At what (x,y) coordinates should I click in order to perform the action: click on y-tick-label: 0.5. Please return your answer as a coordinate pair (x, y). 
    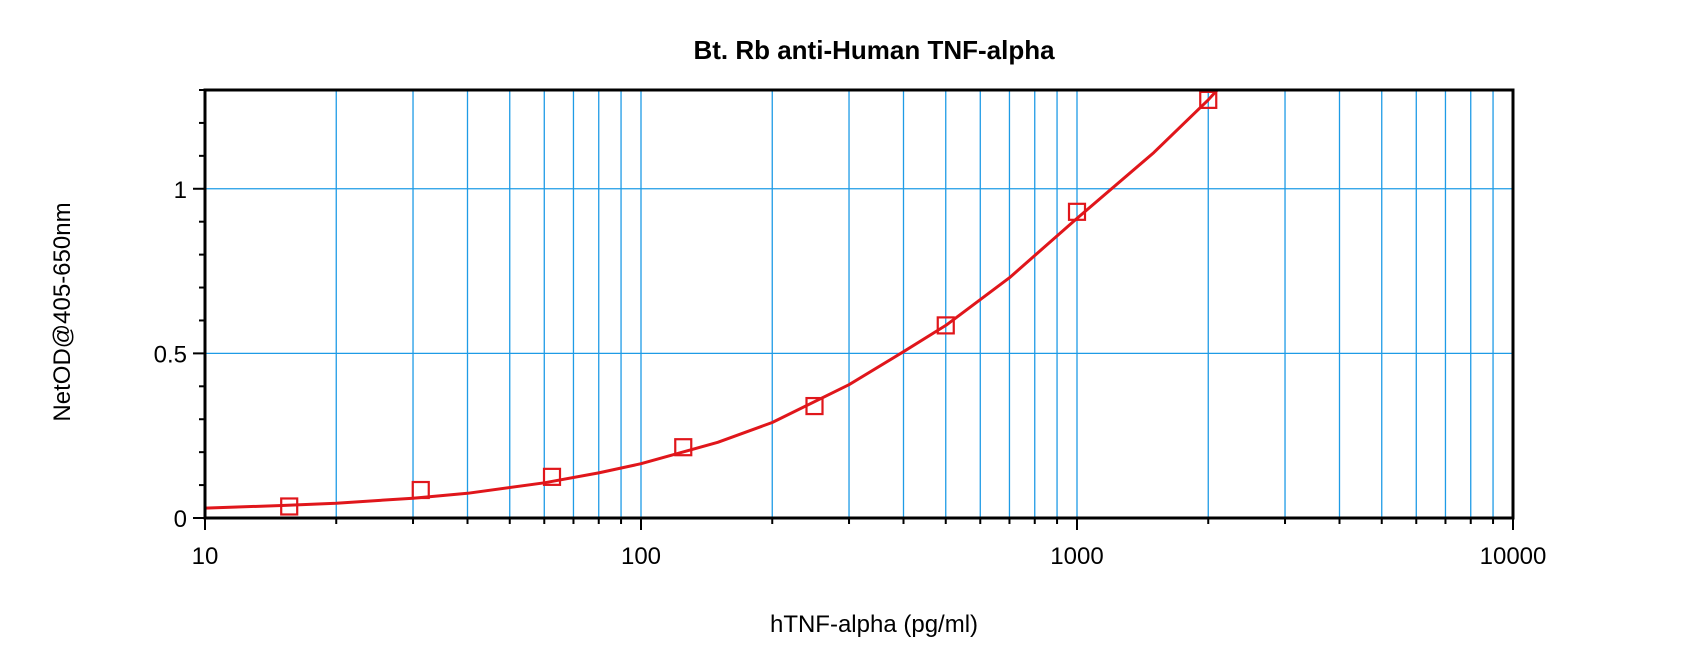
    Looking at the image, I should click on (170, 354).